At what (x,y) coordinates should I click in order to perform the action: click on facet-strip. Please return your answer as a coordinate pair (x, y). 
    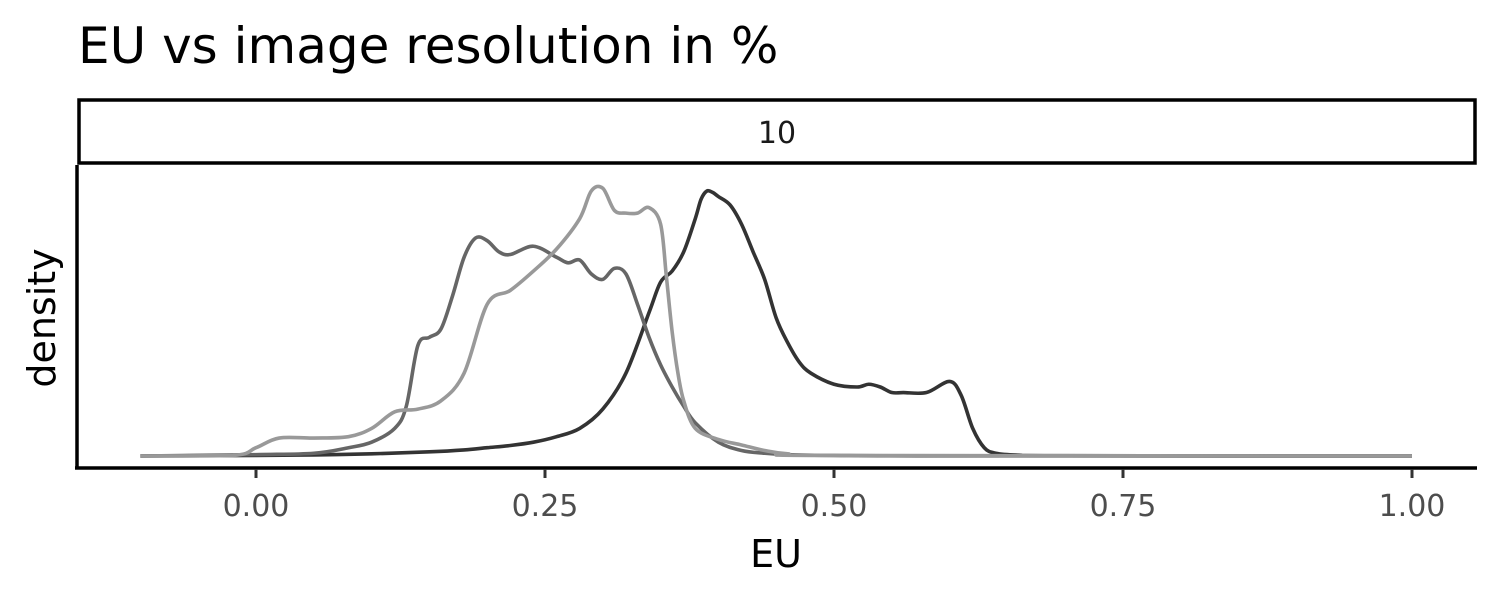
    Looking at the image, I should click on (777, 131).